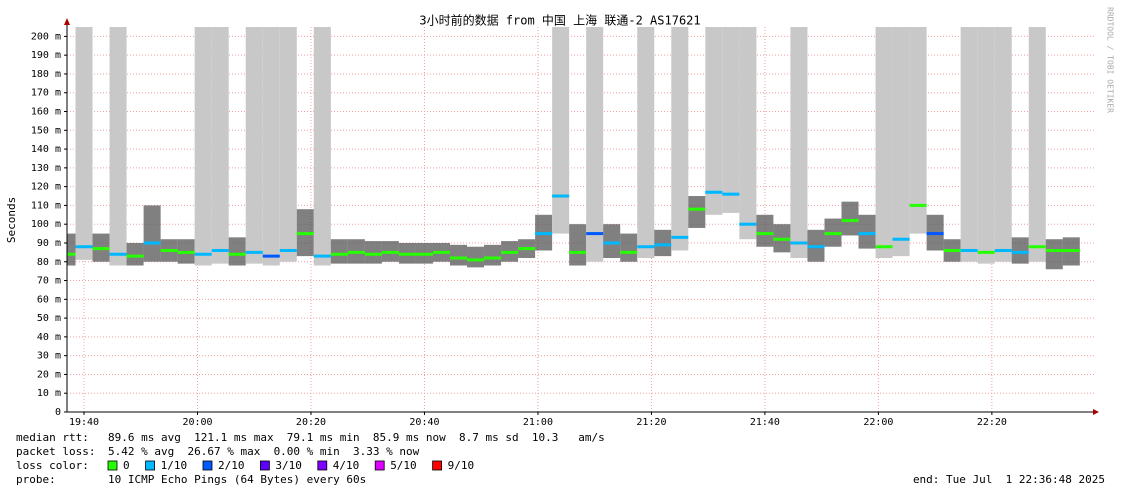  What do you see at coordinates (49, 374) in the screenshot?
I see `y-tick-label: 20 m` at bounding box center [49, 374].